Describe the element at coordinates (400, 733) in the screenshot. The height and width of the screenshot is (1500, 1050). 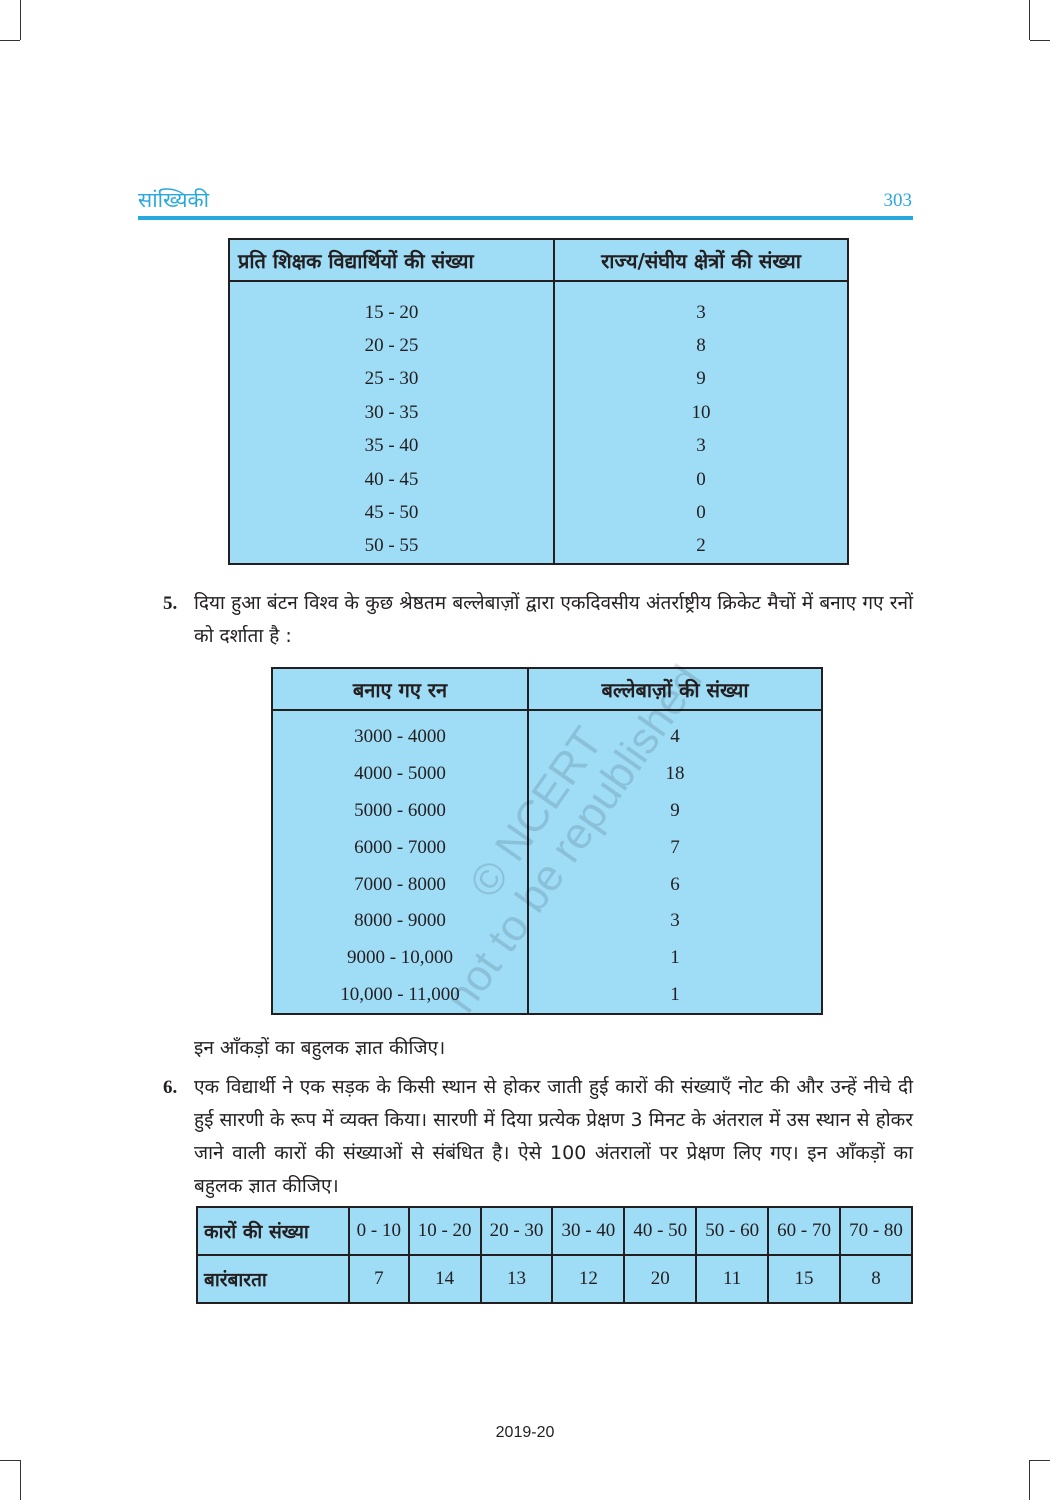
I see `class-interval-cell: 3000 - 4000` at that location.